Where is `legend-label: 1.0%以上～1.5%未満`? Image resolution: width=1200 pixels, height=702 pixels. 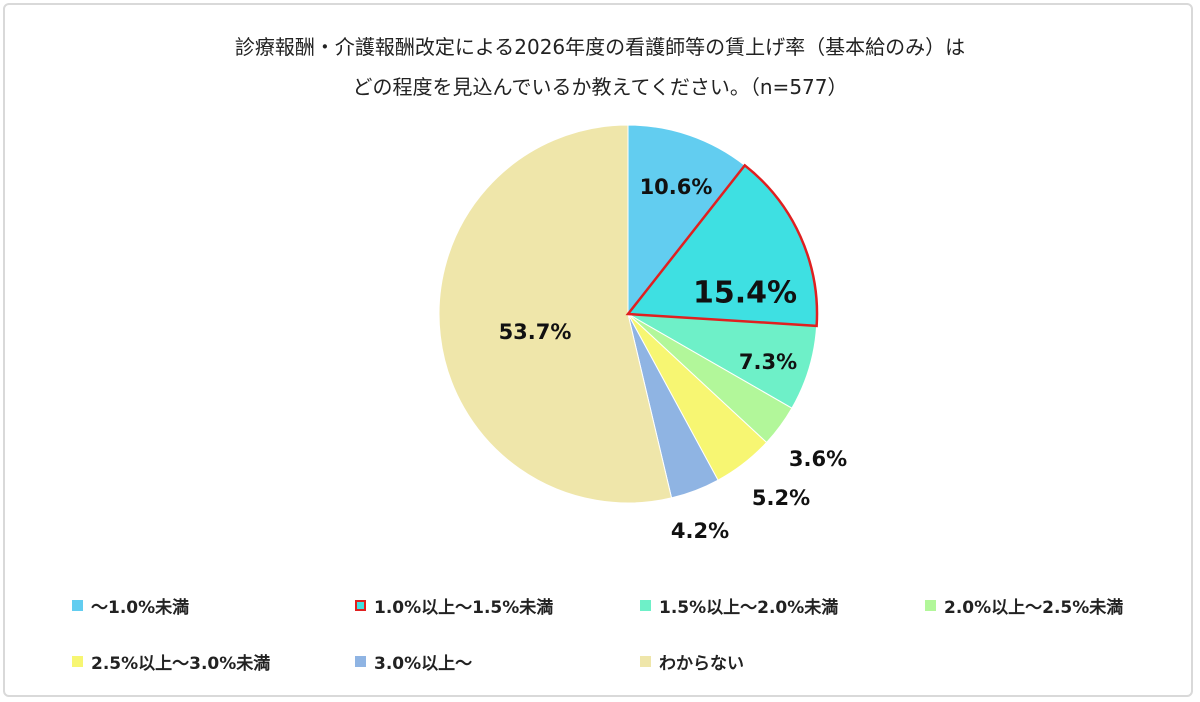
legend-label: 1.0%以上～1.5%未満 is located at coordinates (464, 608).